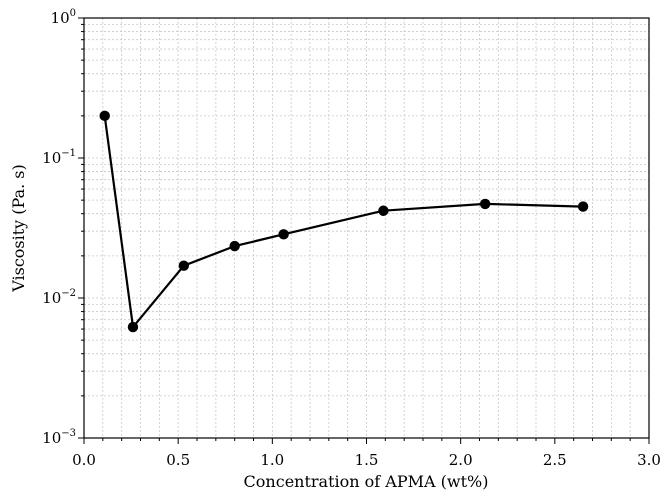 This screenshot has width=661, height=493. What do you see at coordinates (59, 297) in the screenshot?
I see `y-tick-label: 10⁻²` at bounding box center [59, 297].